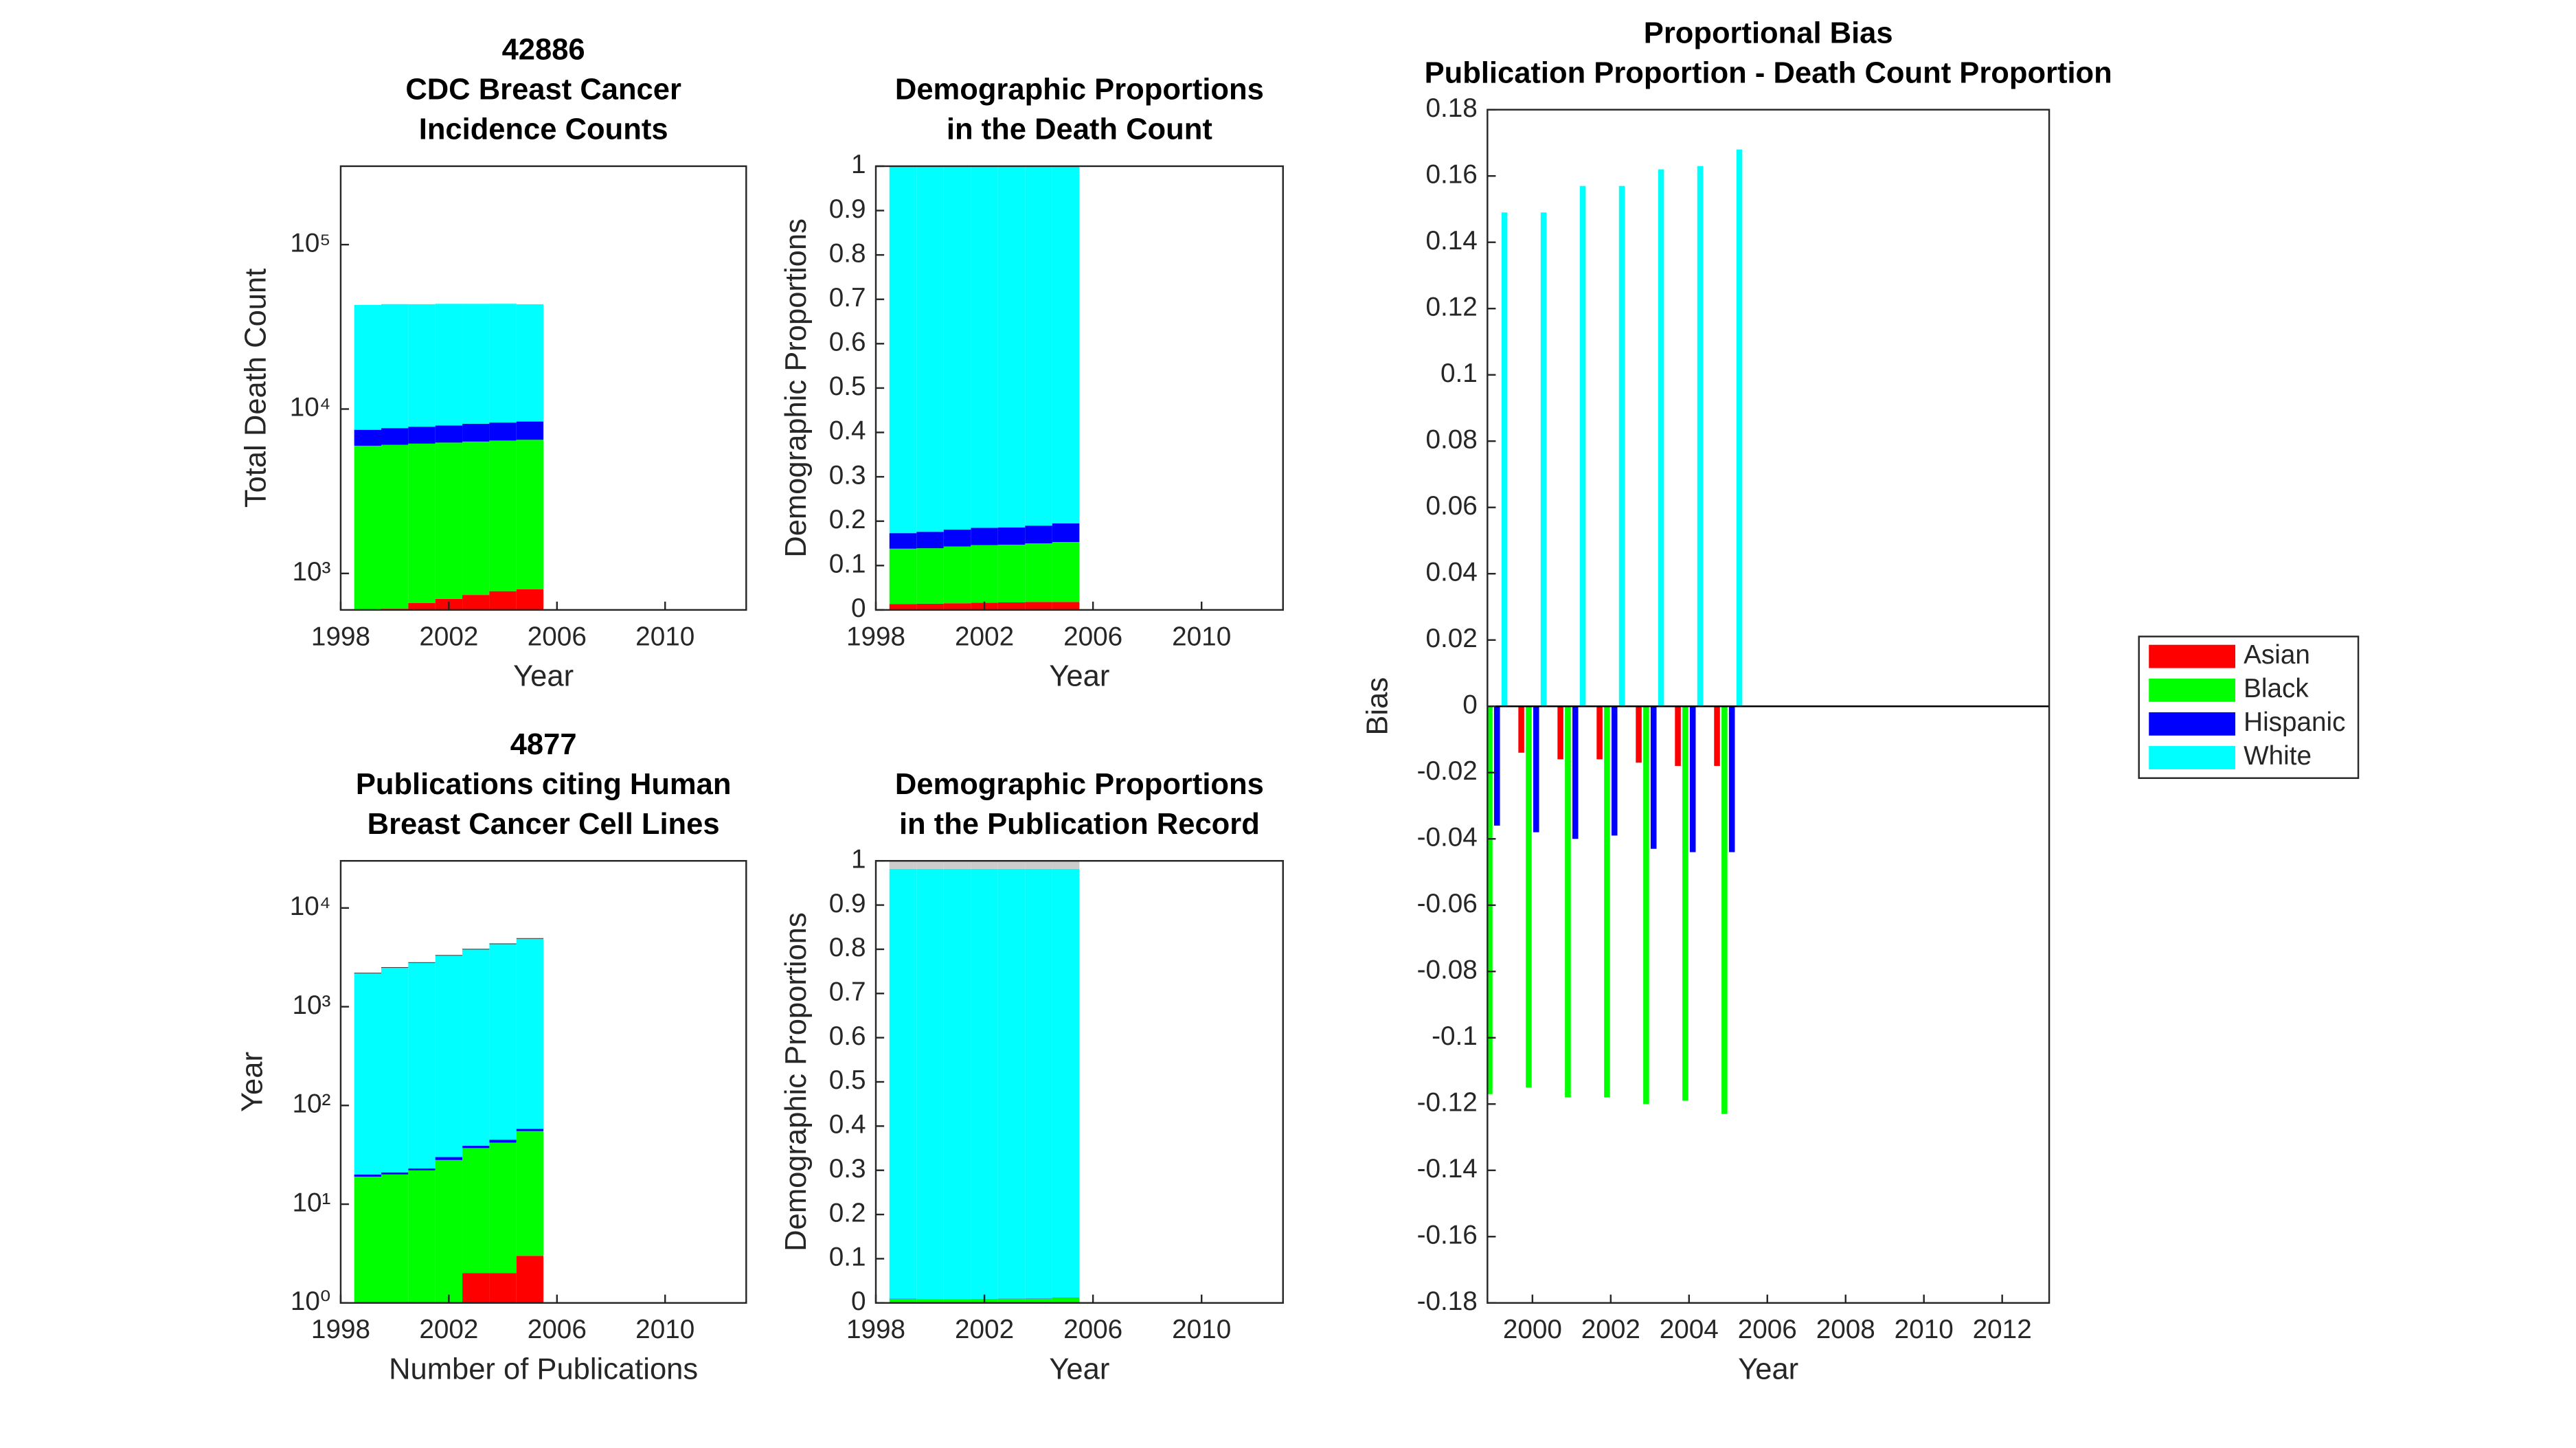 The height and width of the screenshot is (1448, 2576). What do you see at coordinates (1447, 903) in the screenshot?
I see `y-tick-label: -0.06` at bounding box center [1447, 903].